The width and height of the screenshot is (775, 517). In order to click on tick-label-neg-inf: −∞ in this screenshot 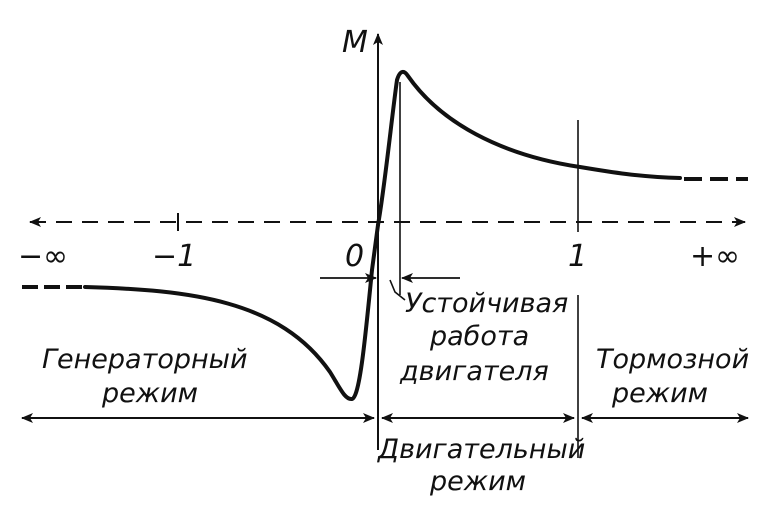, I will do `click(43, 256)`.